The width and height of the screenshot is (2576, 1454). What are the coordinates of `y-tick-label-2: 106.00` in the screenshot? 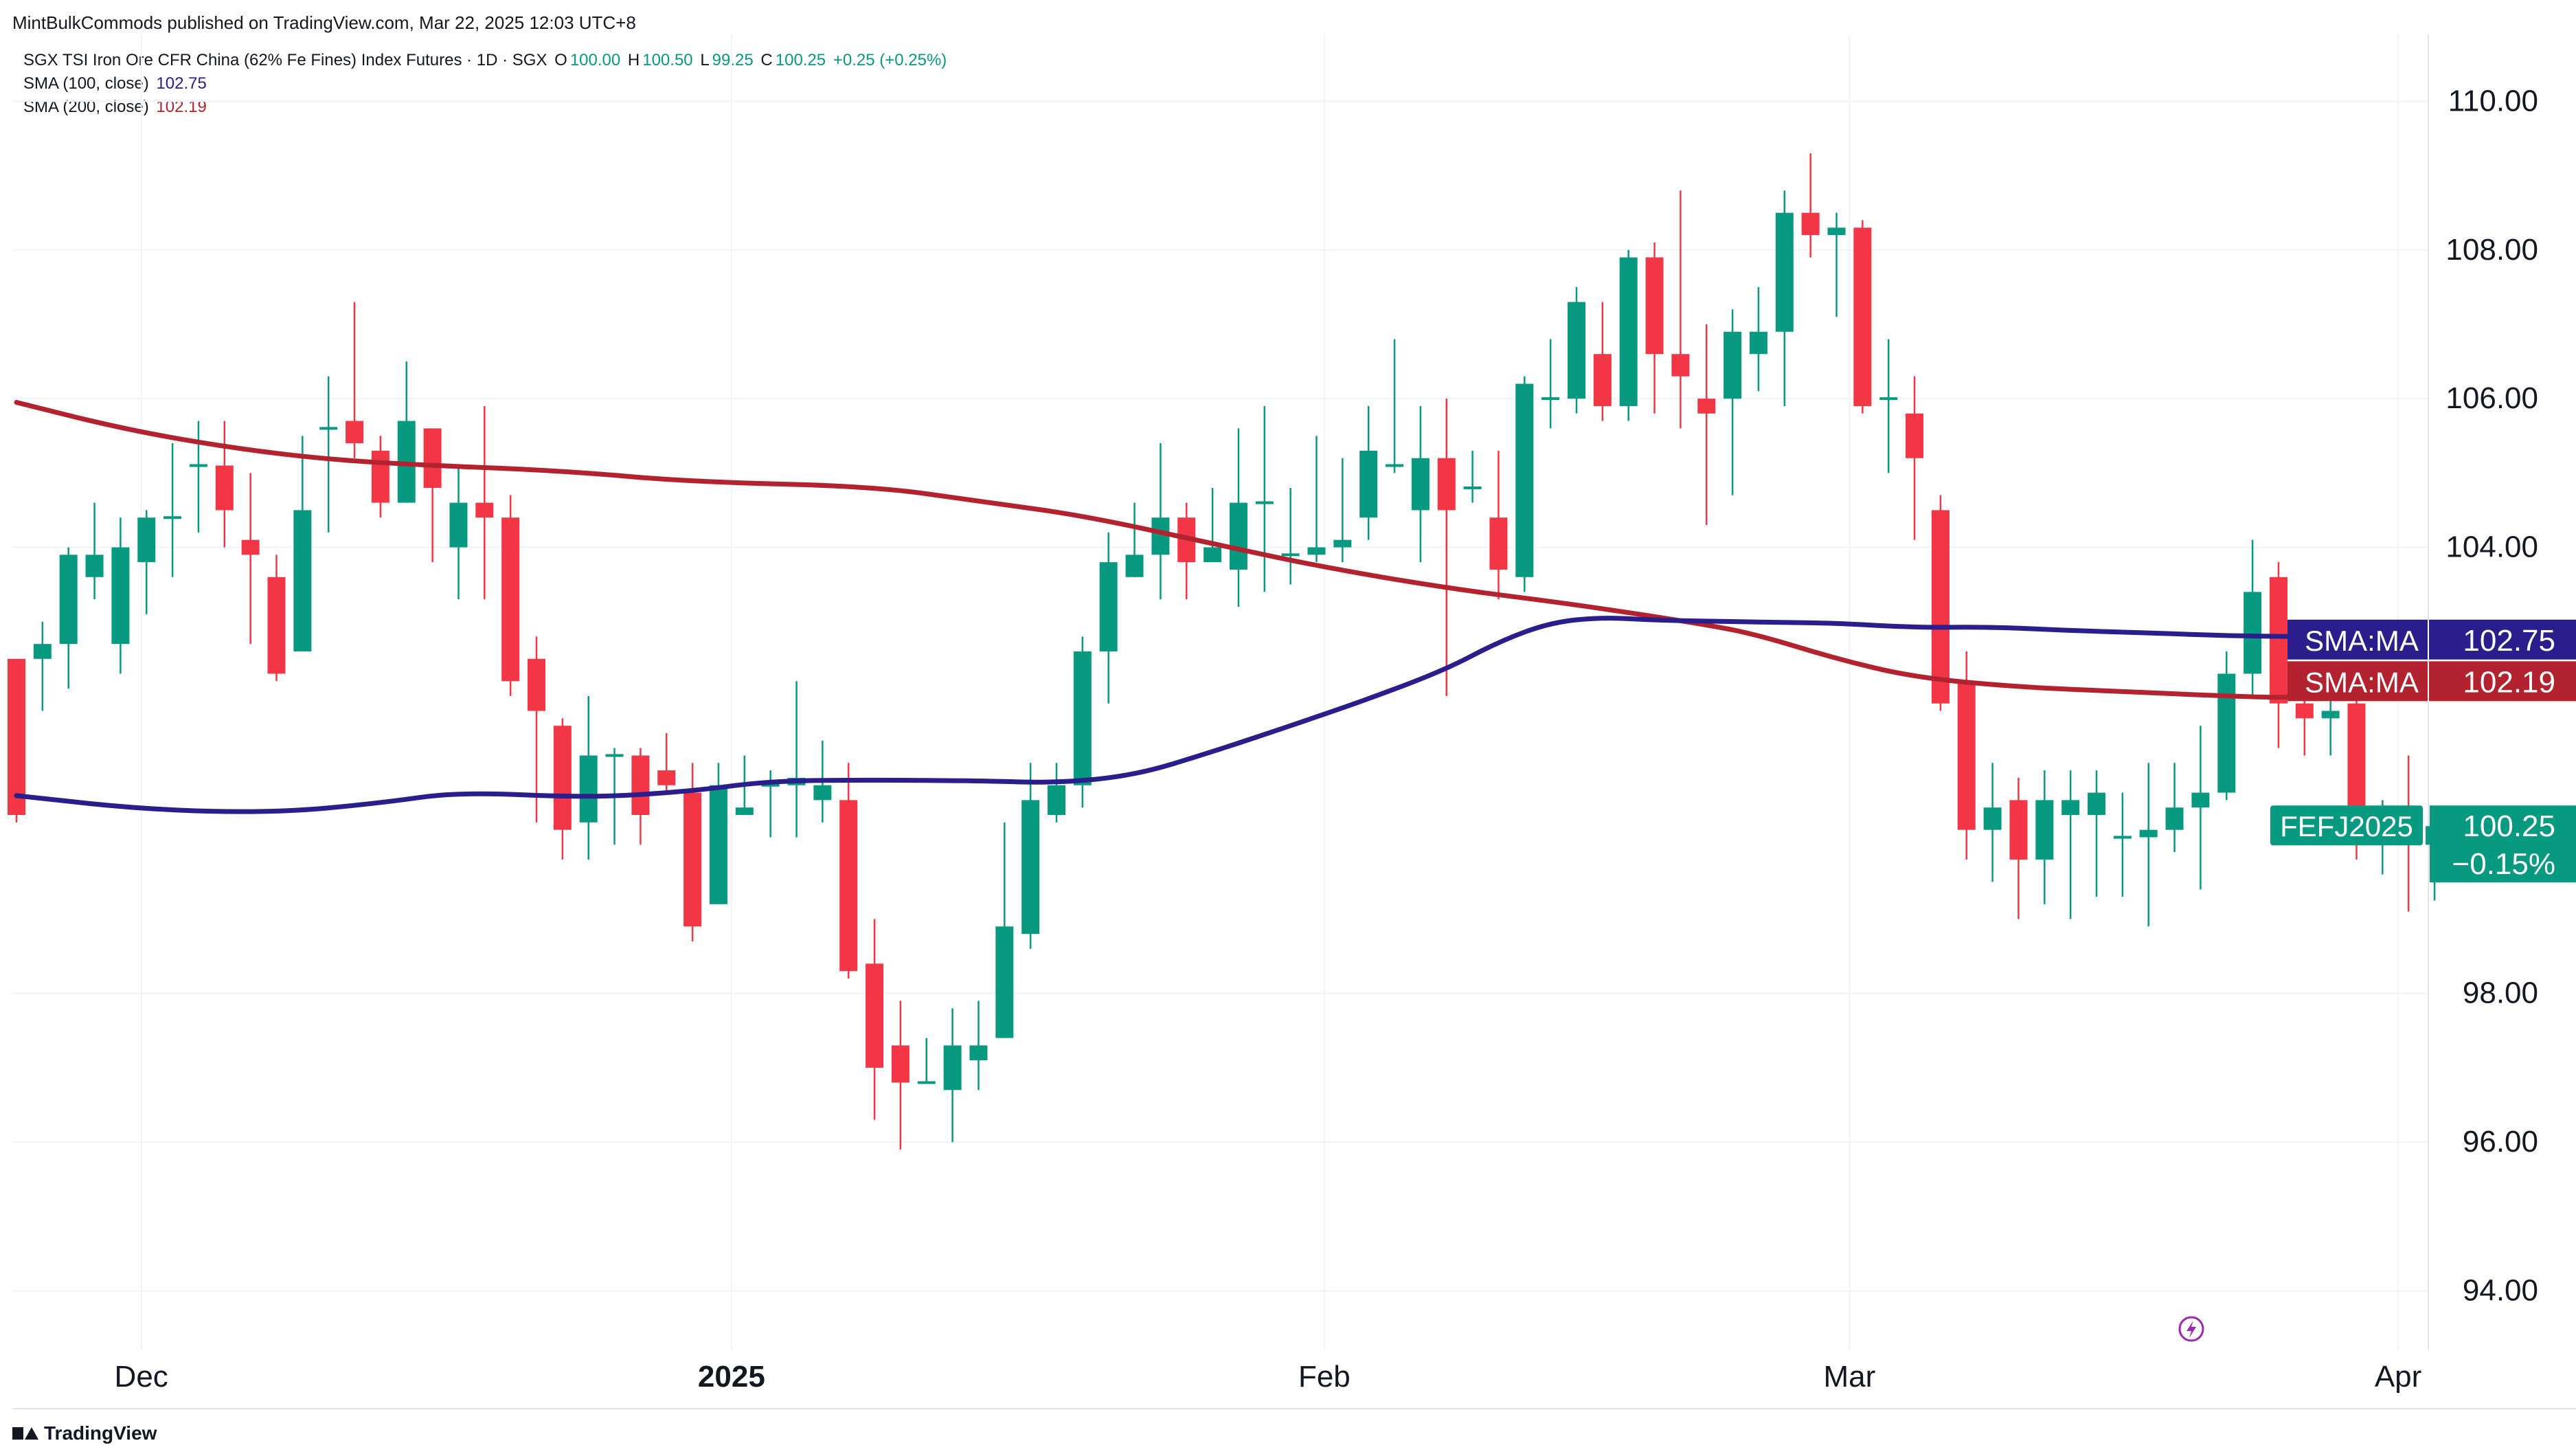 It's located at (2491, 398).